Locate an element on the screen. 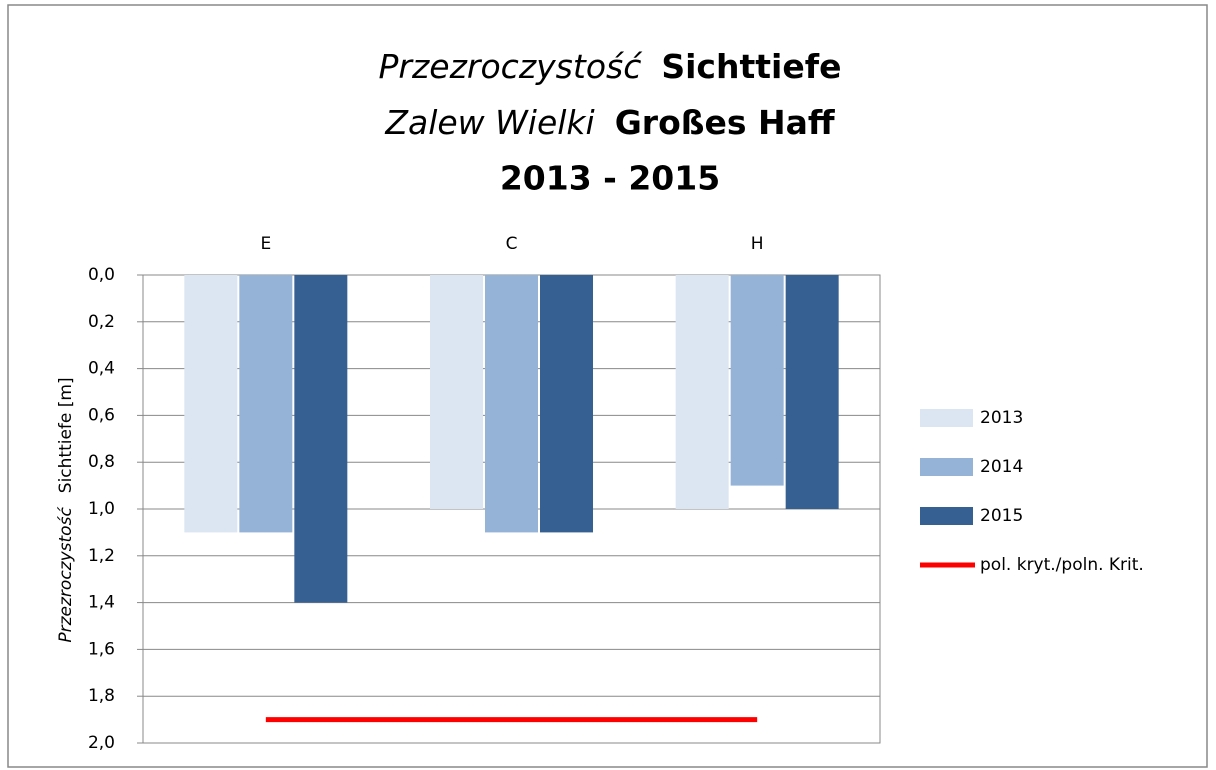 Image resolution: width=1216 pixels, height=770 pixels. legend-label: 2013 is located at coordinates (1001, 418).